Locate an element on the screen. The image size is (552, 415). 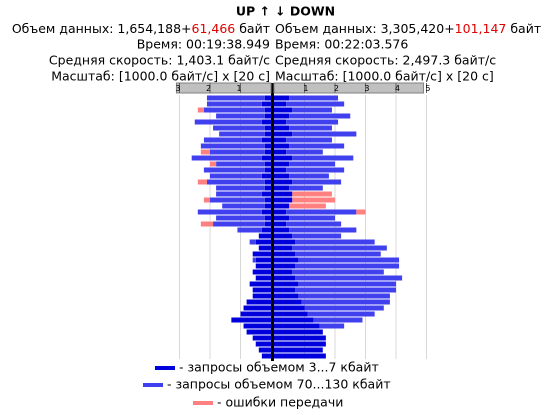
x-tick-label: 4 is located at coordinates (397, 88).